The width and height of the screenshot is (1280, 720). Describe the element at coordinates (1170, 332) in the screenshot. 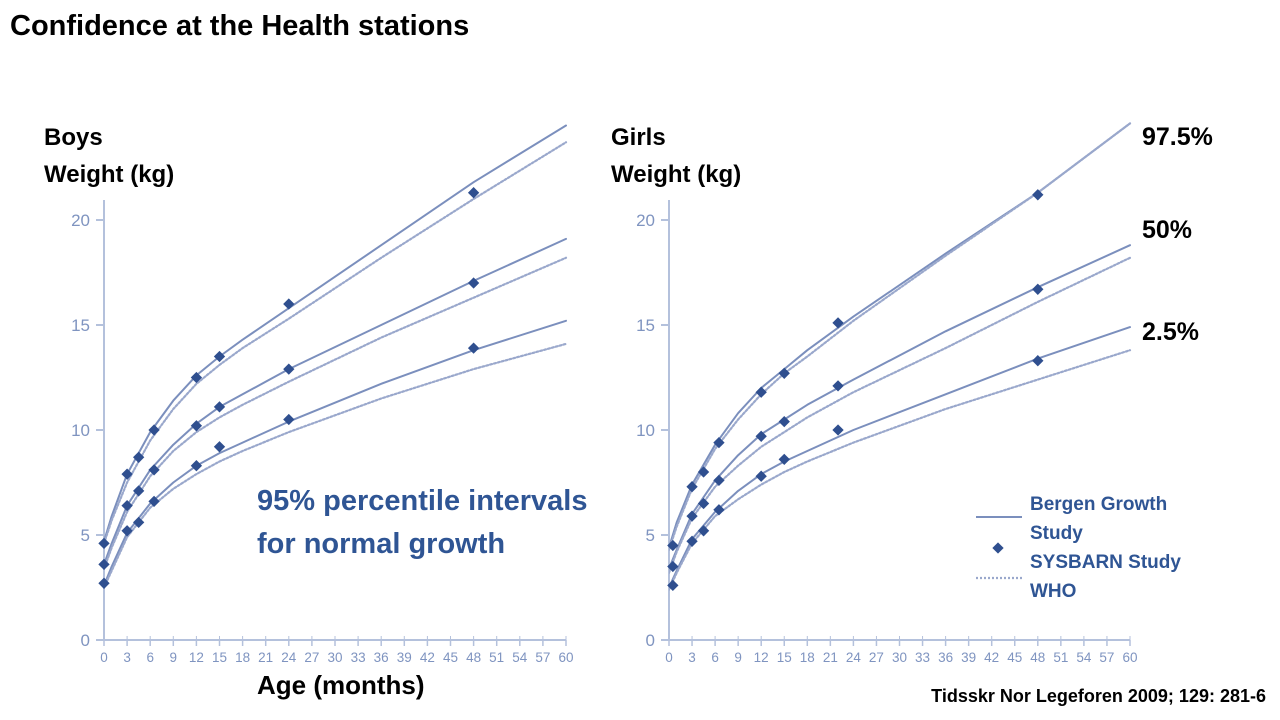

I see `percentile-label-2-5: 2.5%` at that location.